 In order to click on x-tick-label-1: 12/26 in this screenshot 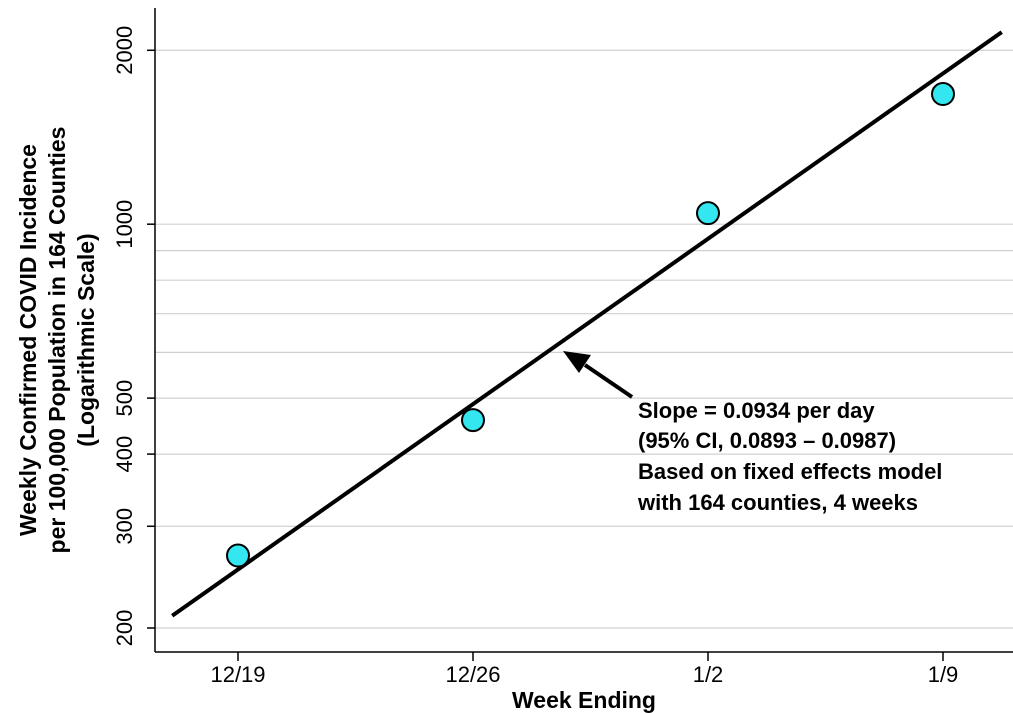, I will do `click(472, 674)`.